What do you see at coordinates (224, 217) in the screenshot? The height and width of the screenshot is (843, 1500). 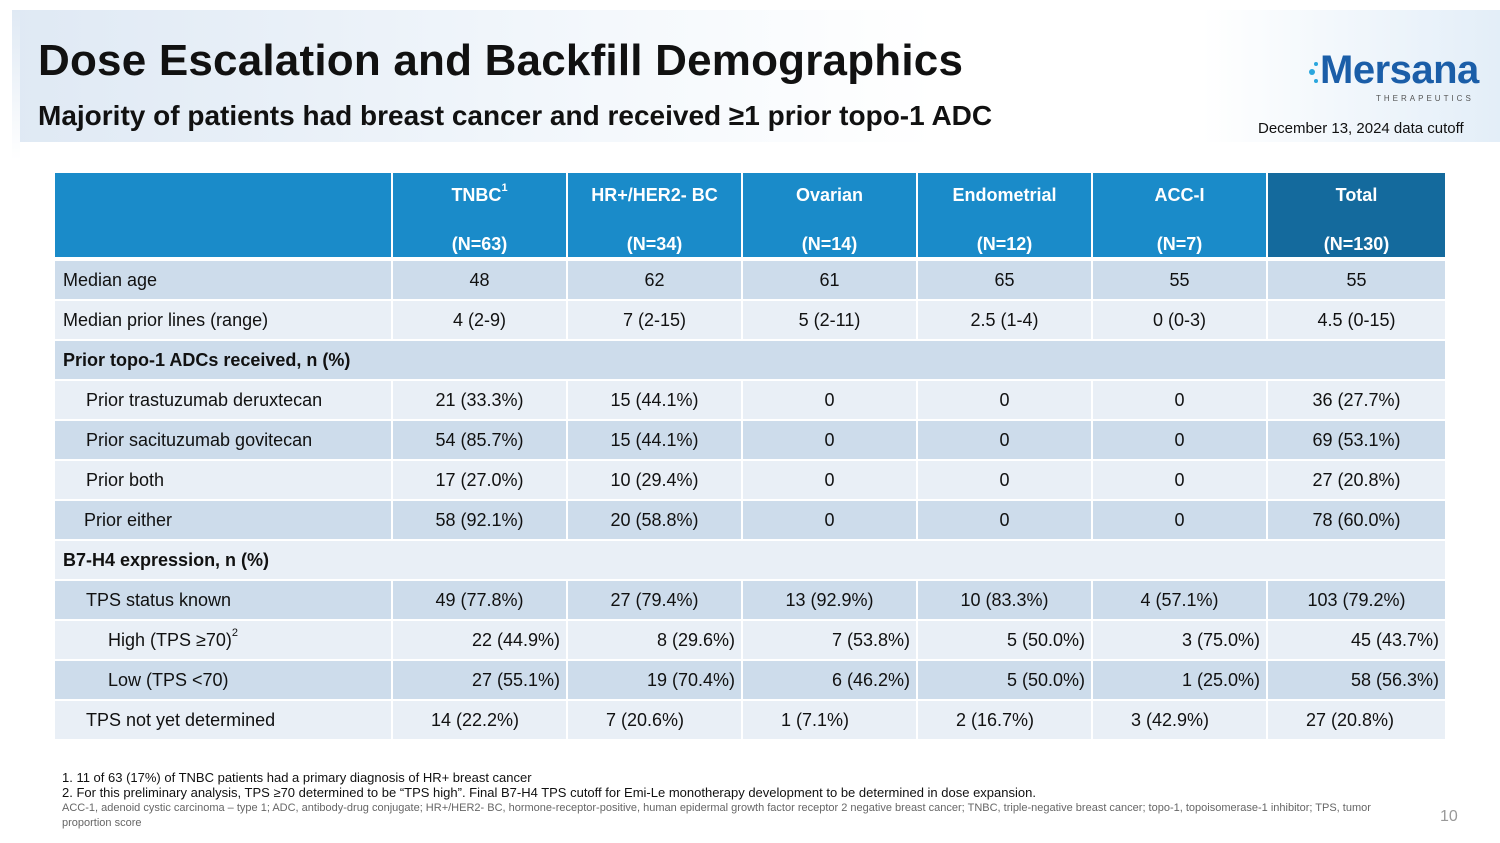 I see `header-blank-cell` at bounding box center [224, 217].